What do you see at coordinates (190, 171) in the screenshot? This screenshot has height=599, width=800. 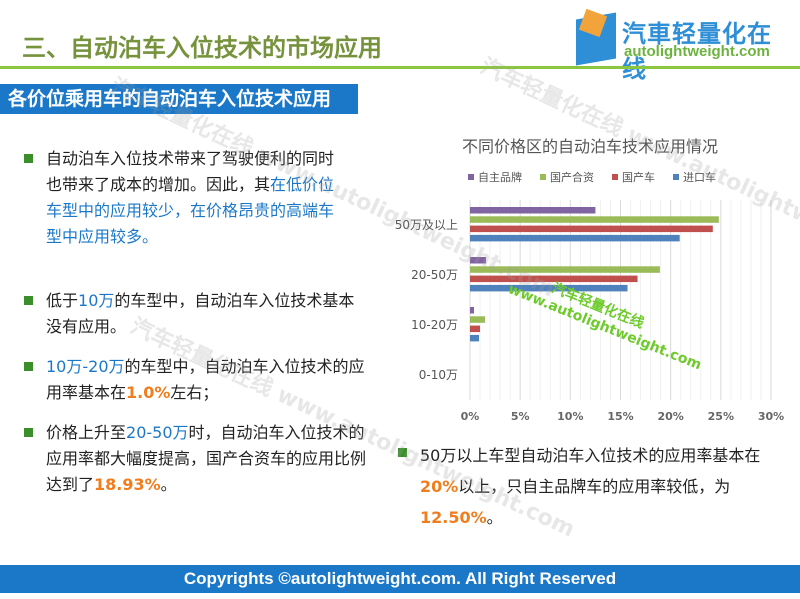 I see `bullet-text: 自动泊车入位技术带来了驾驶便利的同时也带来了成本的增加。因此，其` at bounding box center [190, 171].